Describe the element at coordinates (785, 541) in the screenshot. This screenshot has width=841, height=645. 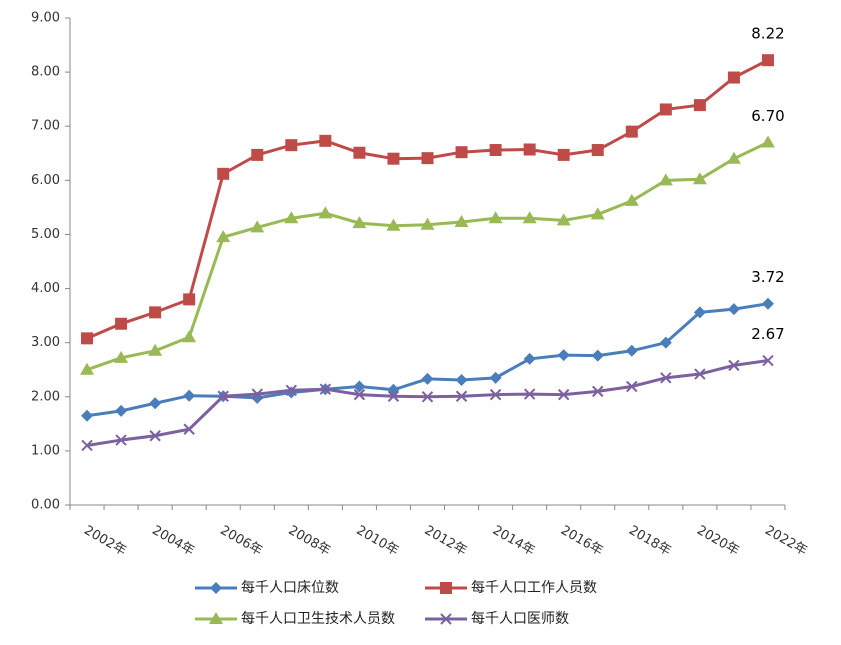
I see `x-tick-label: 2022年` at that location.